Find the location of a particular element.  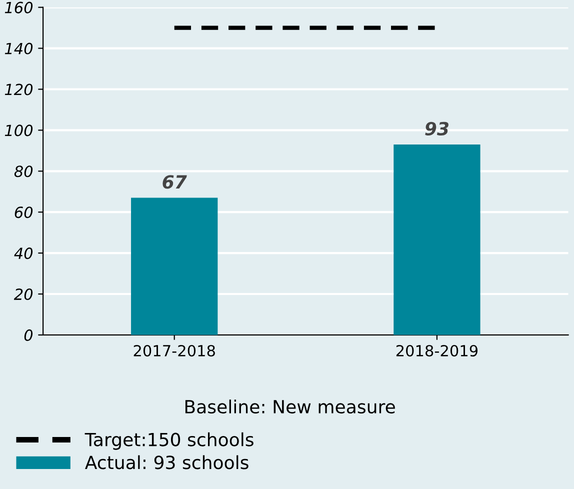

data-label: 67 is located at coordinates (174, 182).